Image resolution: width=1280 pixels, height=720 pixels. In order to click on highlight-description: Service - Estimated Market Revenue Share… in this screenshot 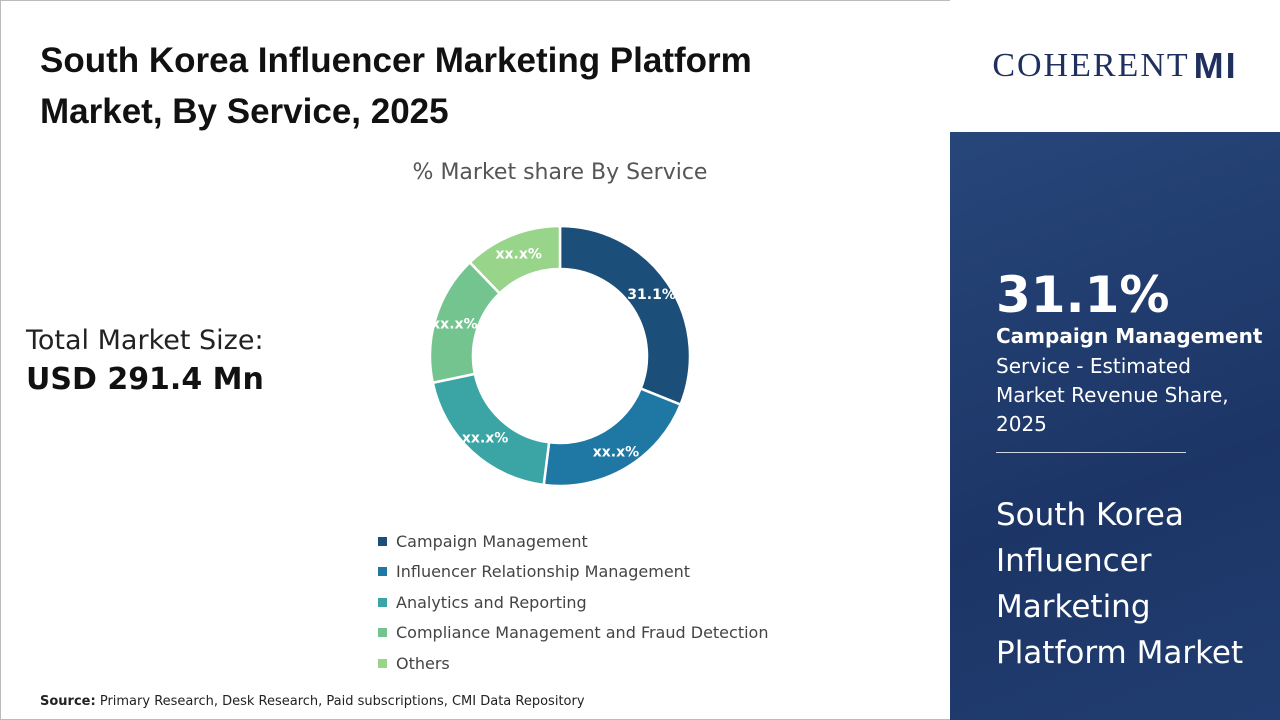, I will do `click(1112, 395)`.